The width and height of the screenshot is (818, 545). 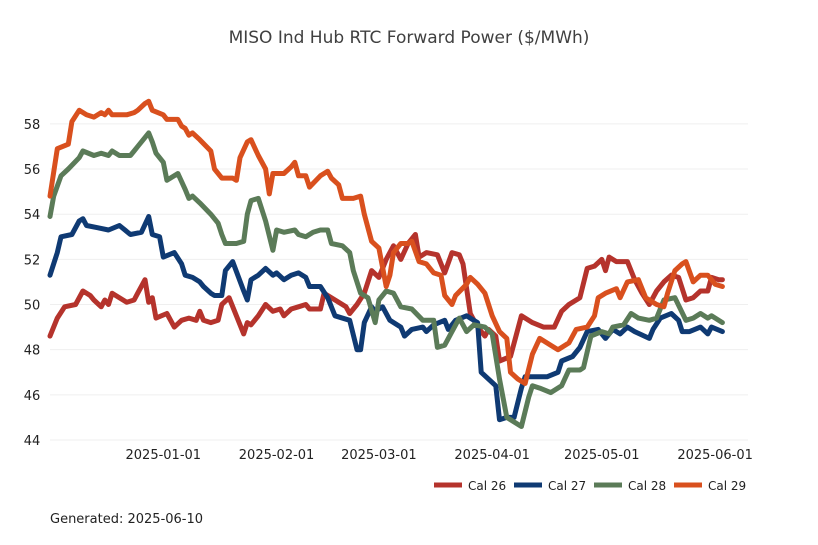 What do you see at coordinates (32, 396) in the screenshot?
I see `y-tick-label: 46` at bounding box center [32, 396].